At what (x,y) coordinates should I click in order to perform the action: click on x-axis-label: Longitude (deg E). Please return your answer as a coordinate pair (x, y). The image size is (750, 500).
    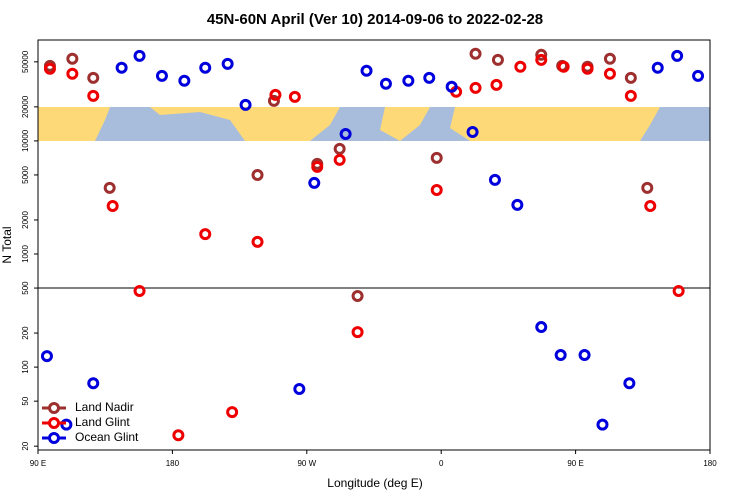
    Looking at the image, I should click on (374, 483).